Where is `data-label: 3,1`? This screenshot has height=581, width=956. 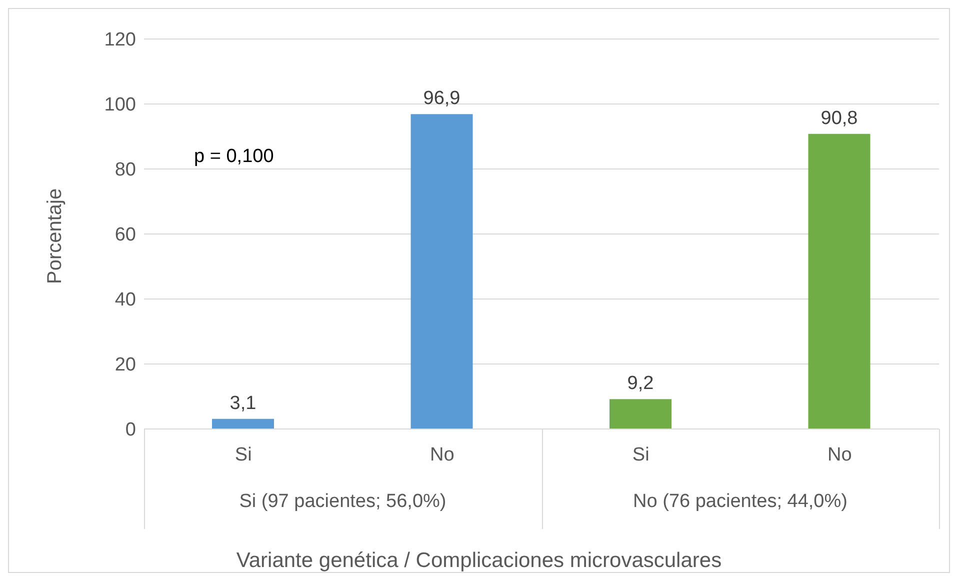 data-label: 3,1 is located at coordinates (243, 403).